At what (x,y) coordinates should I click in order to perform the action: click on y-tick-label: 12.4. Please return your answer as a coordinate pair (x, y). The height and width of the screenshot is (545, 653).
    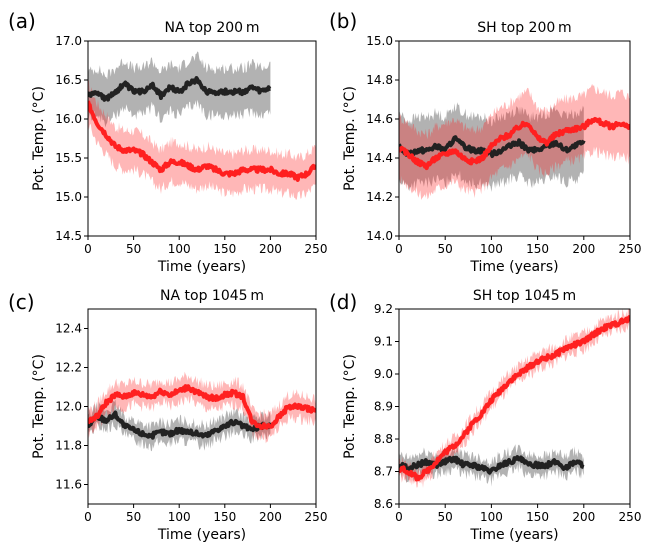
    Looking at the image, I should click on (68, 329).